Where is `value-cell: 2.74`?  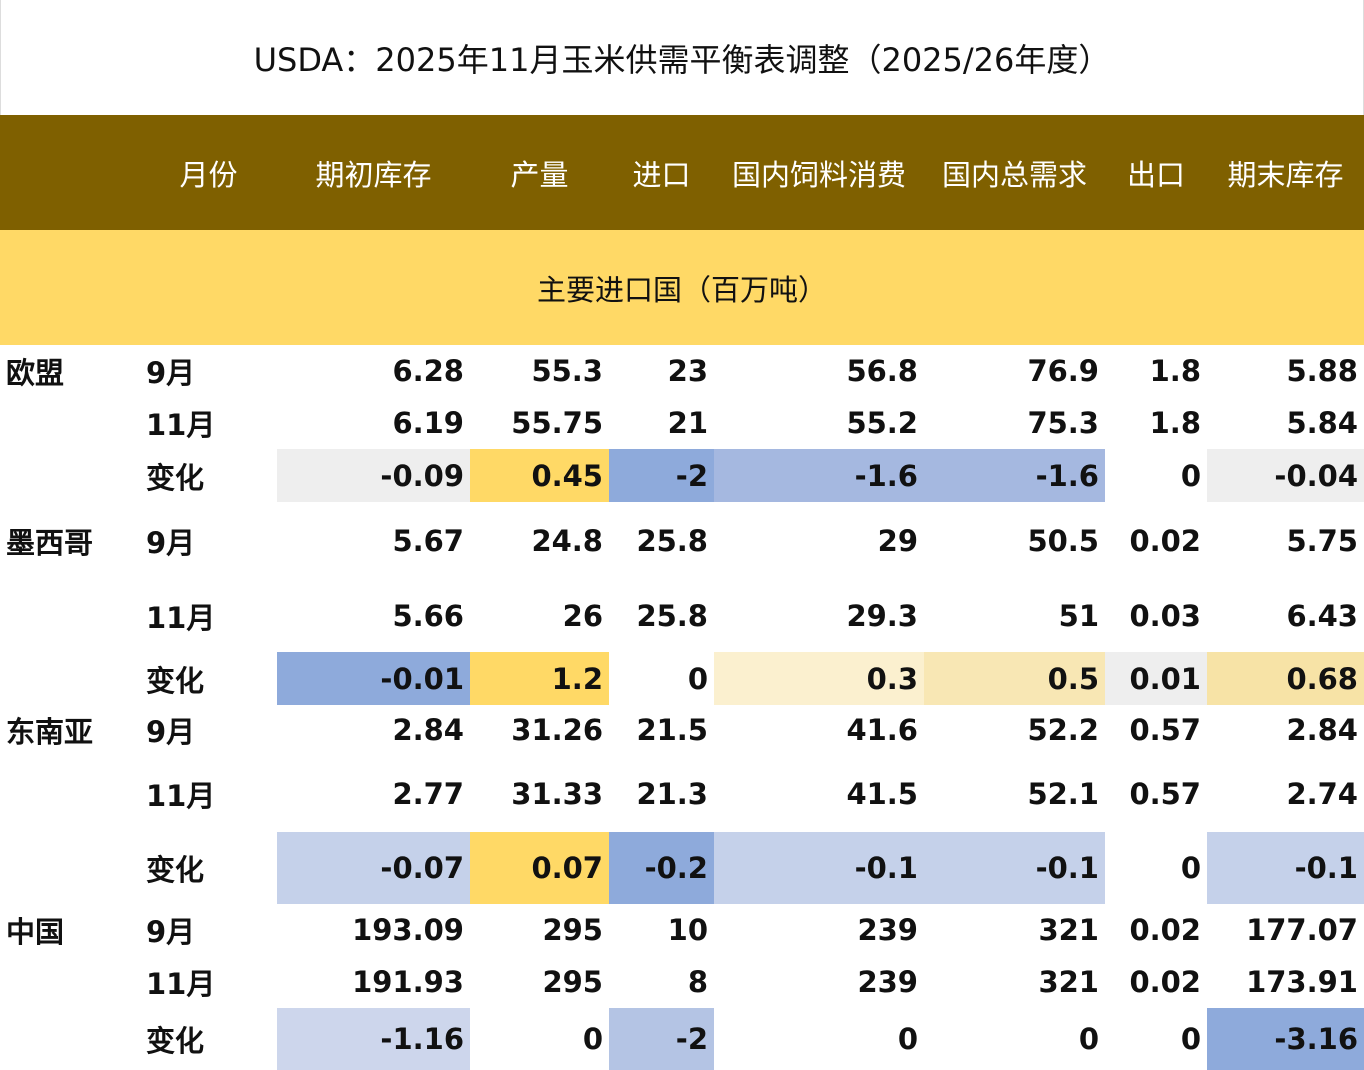 value-cell: 2.74 is located at coordinates (1322, 793).